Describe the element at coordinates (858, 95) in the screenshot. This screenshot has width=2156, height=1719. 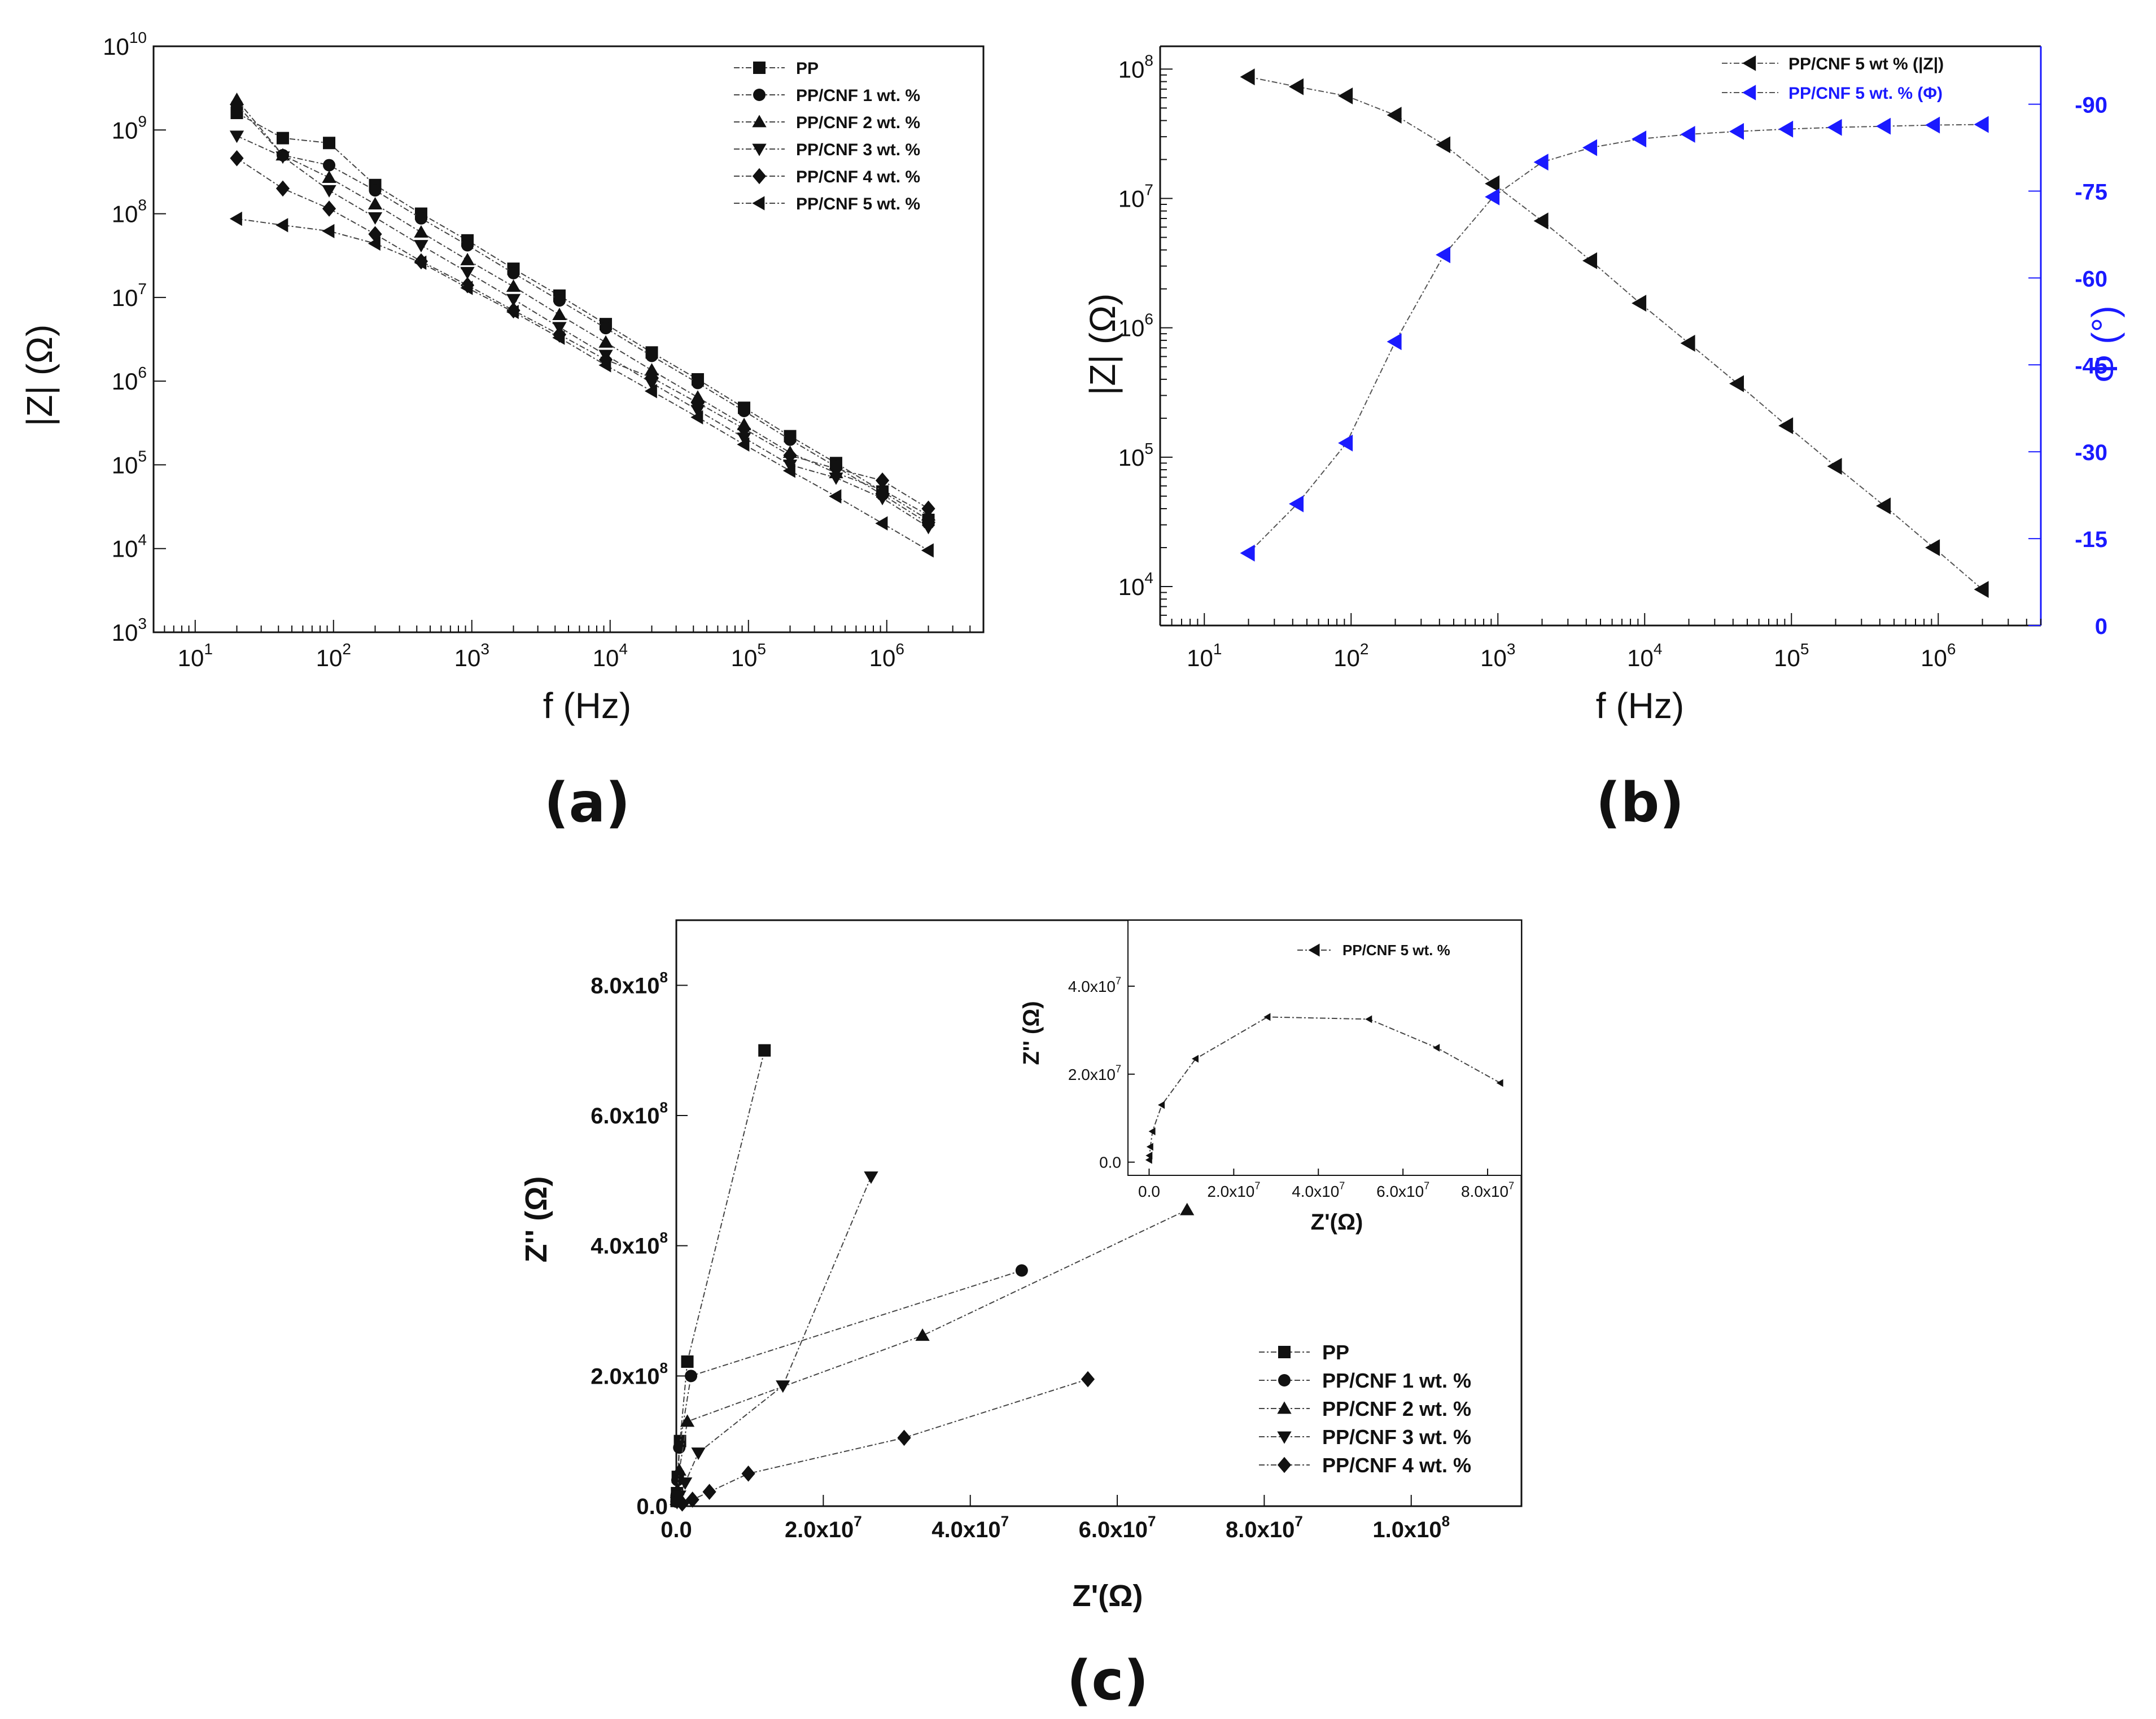
I see `panel-a-legend-label: PP/CNF 1 wt. %` at that location.